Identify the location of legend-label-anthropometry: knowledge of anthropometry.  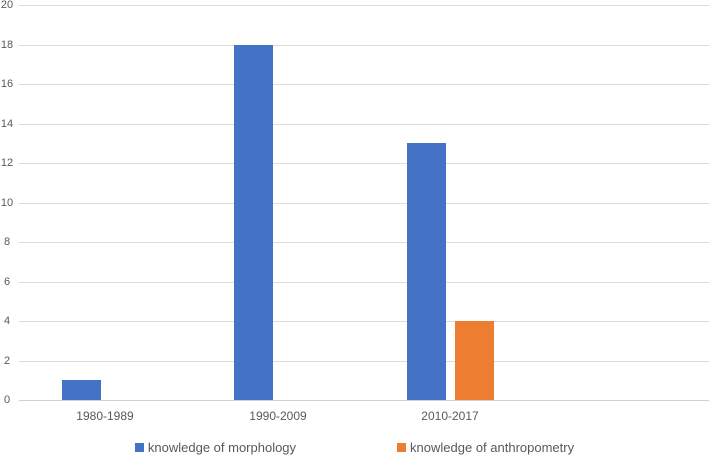
(492, 447).